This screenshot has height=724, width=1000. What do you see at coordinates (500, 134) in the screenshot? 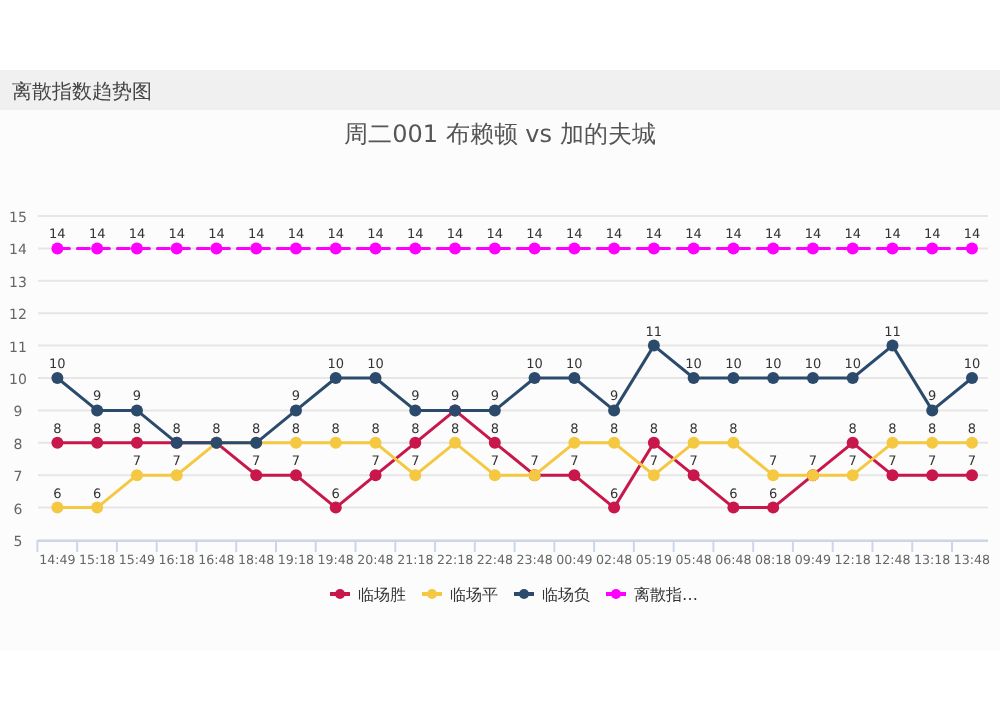
I see `chart-title: 周二001 布赖顿 vs 加的夫城` at bounding box center [500, 134].